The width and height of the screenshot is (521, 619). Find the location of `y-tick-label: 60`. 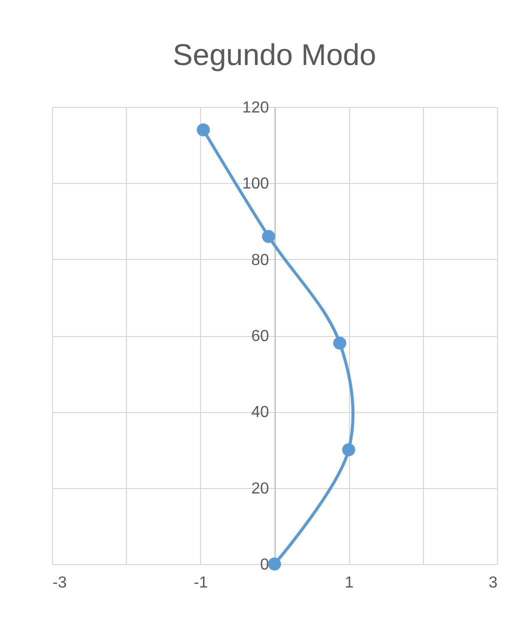

y-tick-label: 60 is located at coordinates (260, 336).